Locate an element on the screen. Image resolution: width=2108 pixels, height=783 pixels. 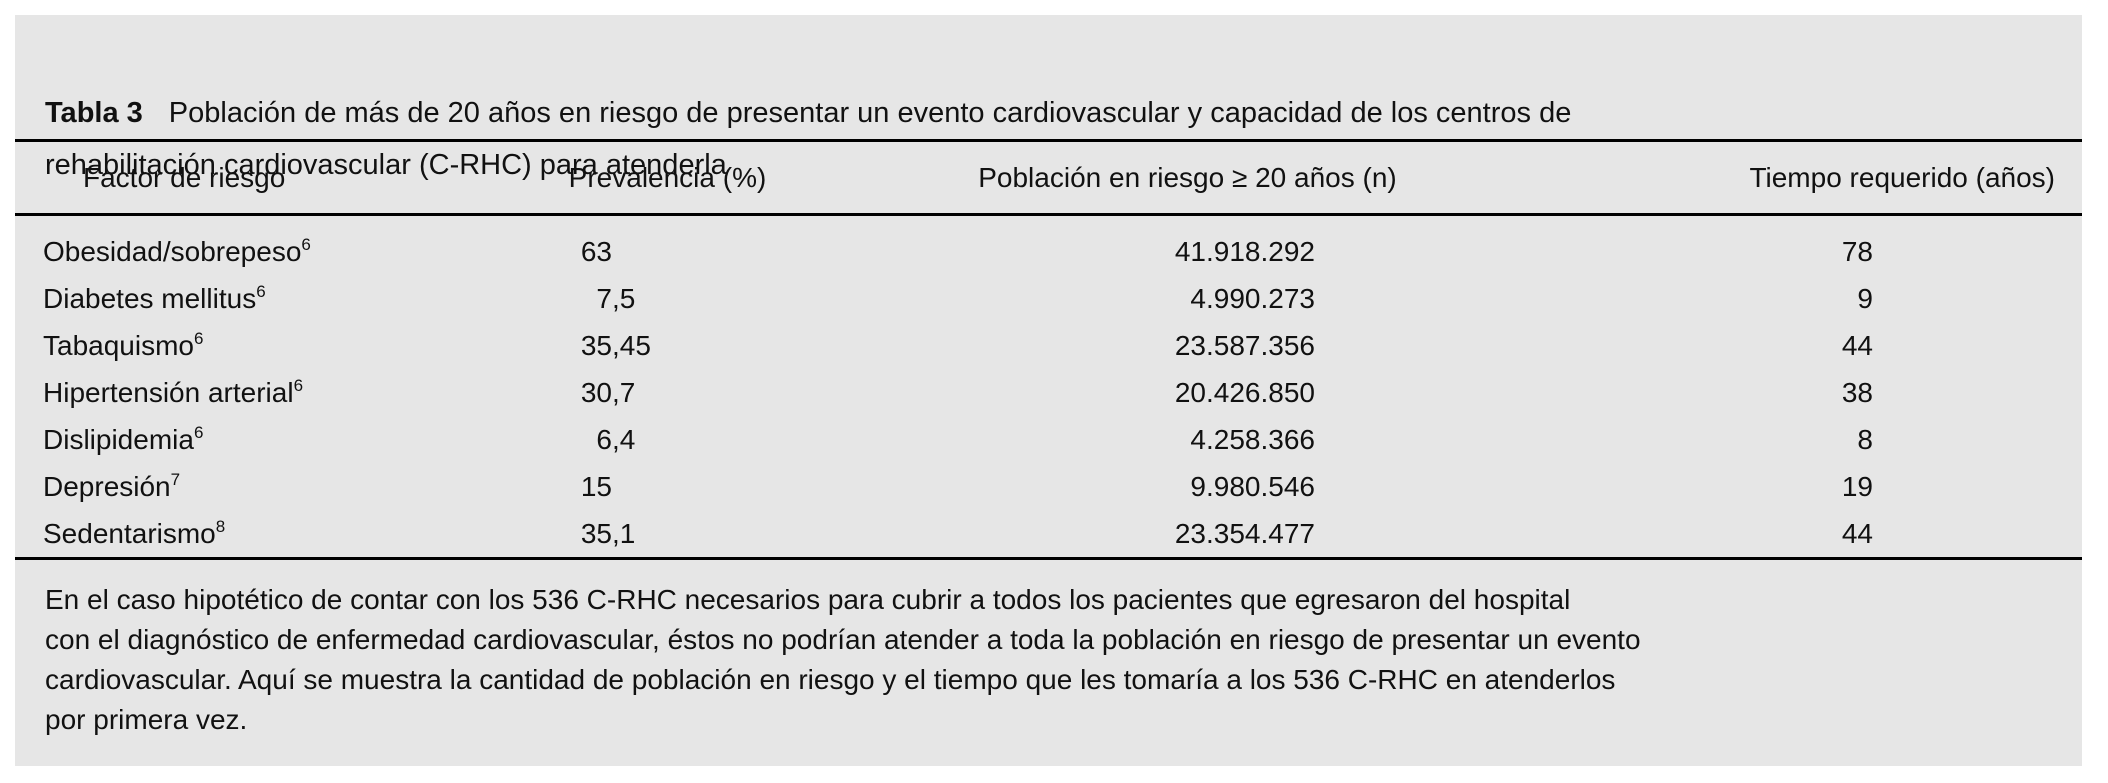
prevalence-cell: 63 is located at coordinates (667, 245).